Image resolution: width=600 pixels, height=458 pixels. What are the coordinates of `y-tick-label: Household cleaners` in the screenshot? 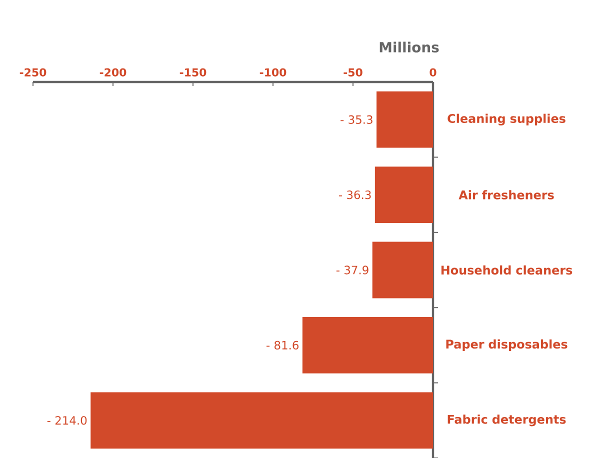 It's located at (506, 270).